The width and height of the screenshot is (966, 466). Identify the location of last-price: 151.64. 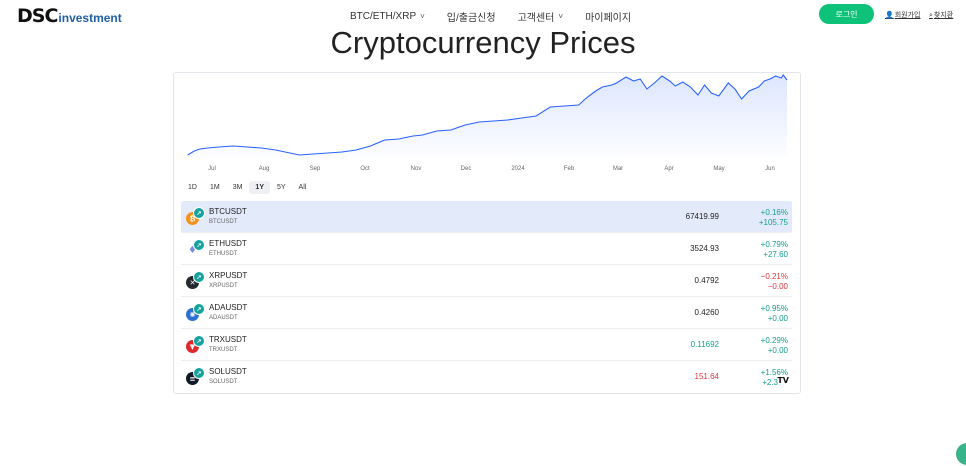
(706, 376).